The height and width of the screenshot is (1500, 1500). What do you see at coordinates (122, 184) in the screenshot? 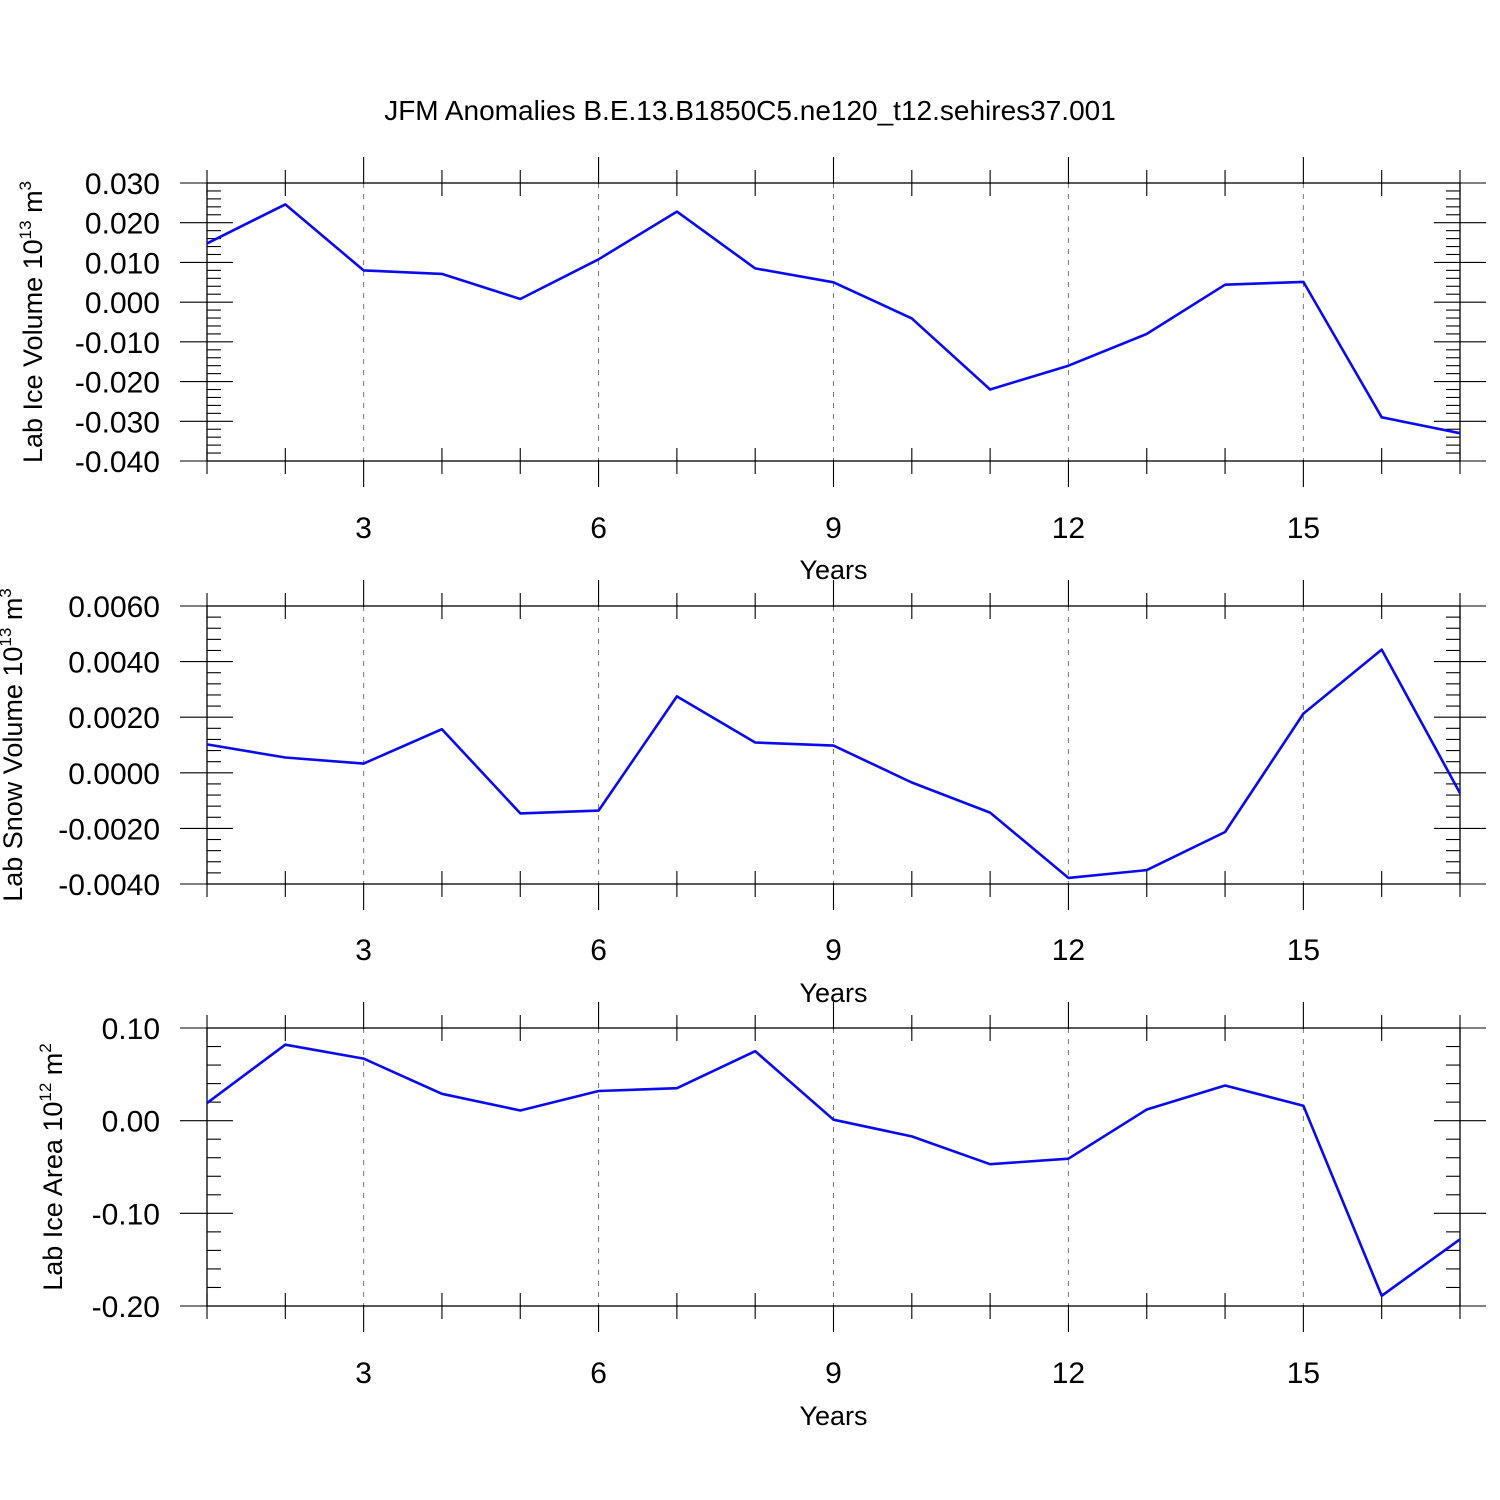
I see `y-tick-label: 0.030` at bounding box center [122, 184].